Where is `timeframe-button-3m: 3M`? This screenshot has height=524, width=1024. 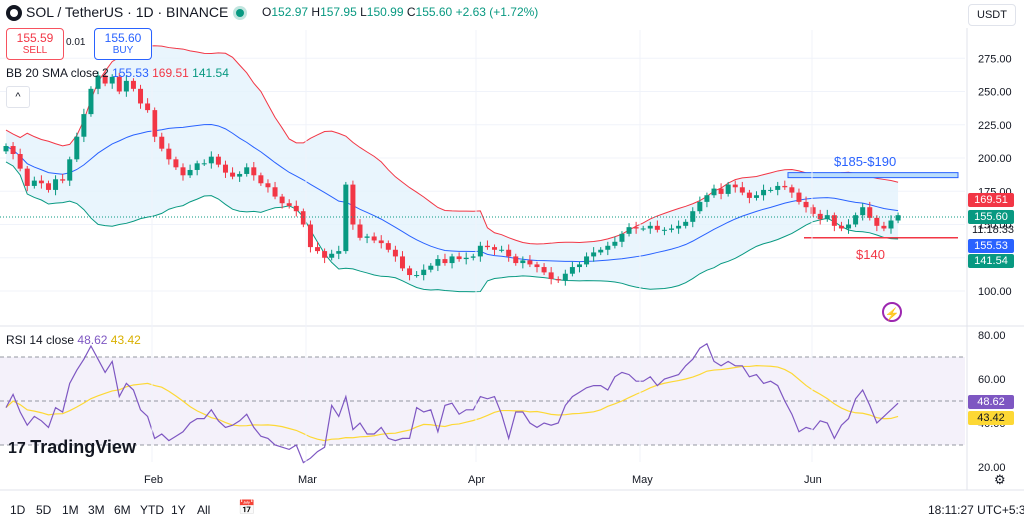 timeframe-button-3m: 3M is located at coordinates (96, 510).